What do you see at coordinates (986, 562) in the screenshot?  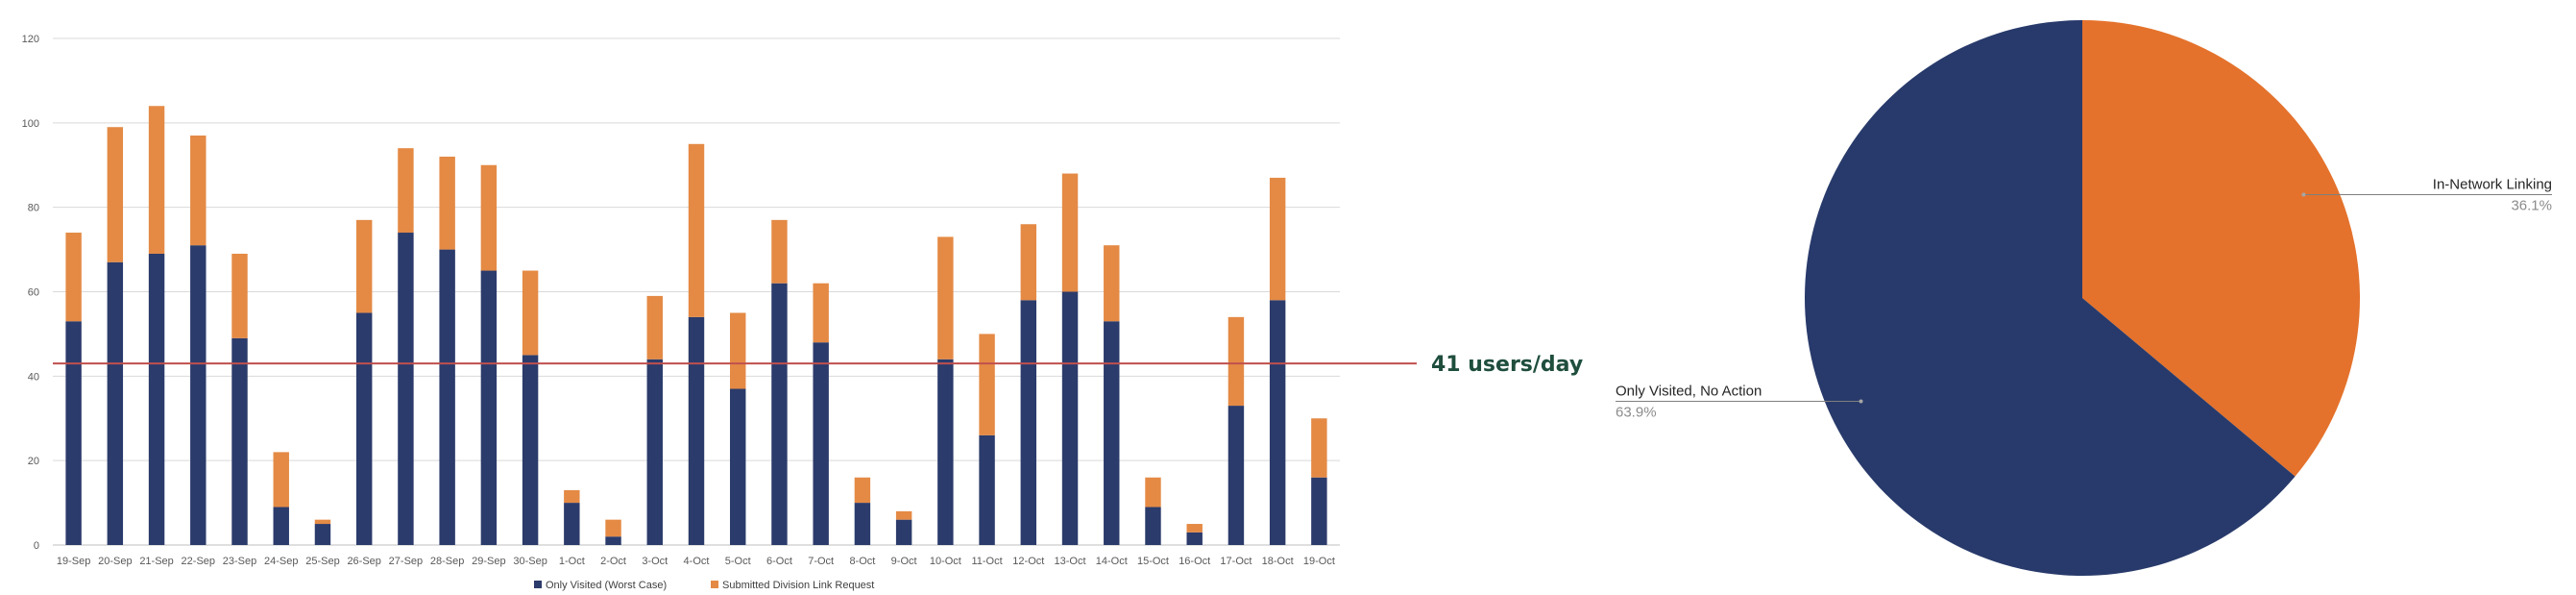 I see `x-tick-label: 11-Oct` at bounding box center [986, 562].